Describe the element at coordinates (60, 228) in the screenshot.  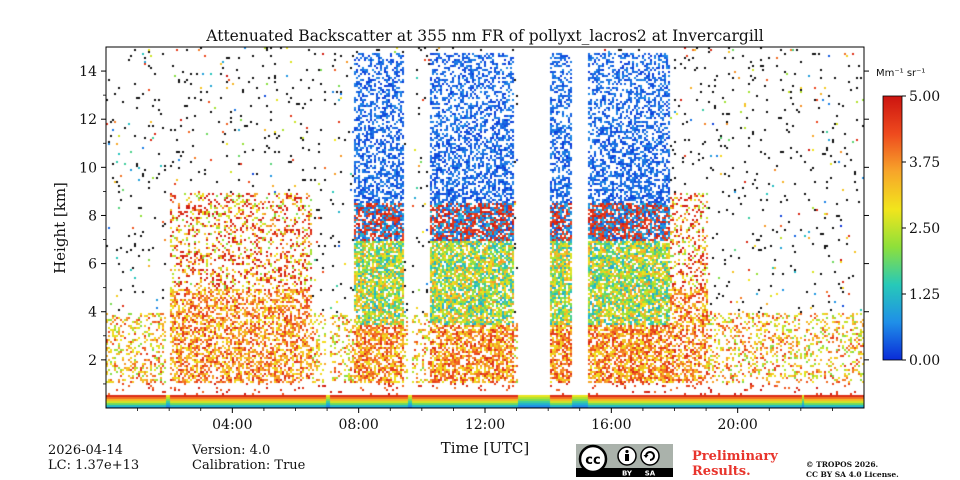
I see `y-axis-label: Height [km]` at that location.